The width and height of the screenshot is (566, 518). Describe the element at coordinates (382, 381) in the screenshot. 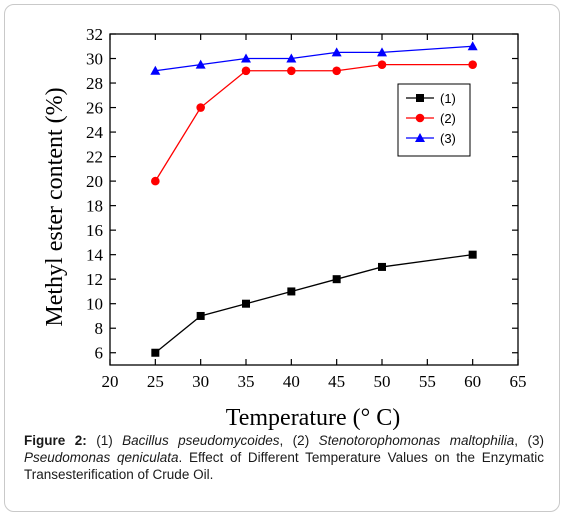

I see `x-tick-label: 50` at that location.